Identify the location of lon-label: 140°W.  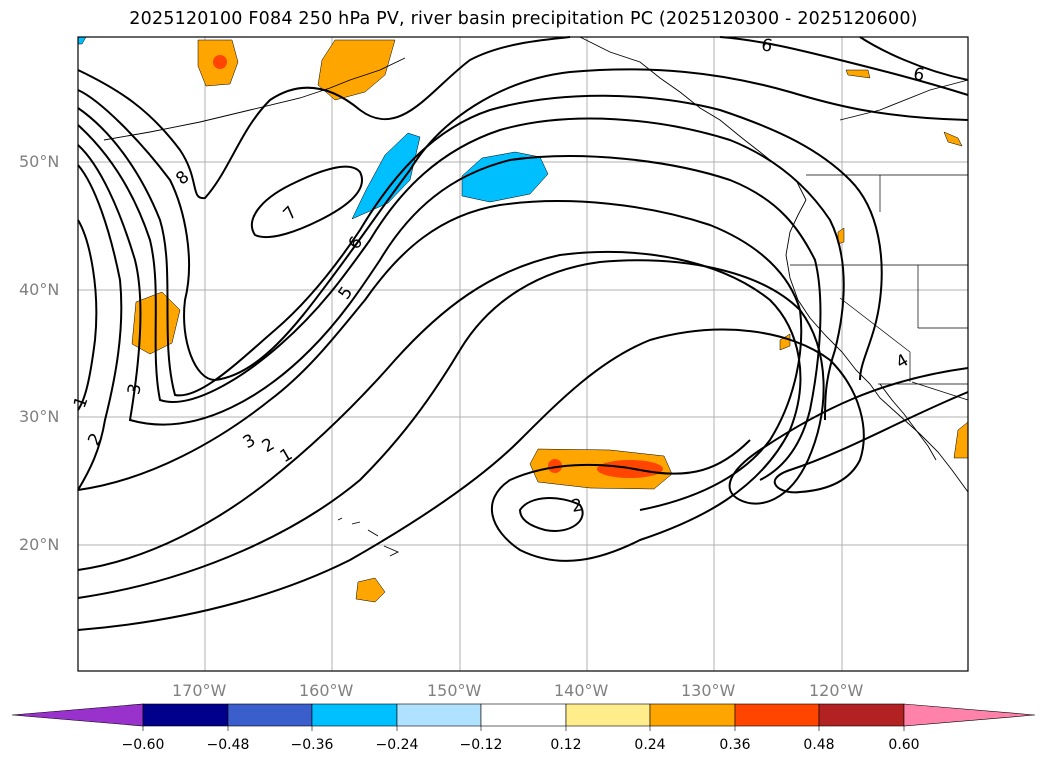
(581, 690).